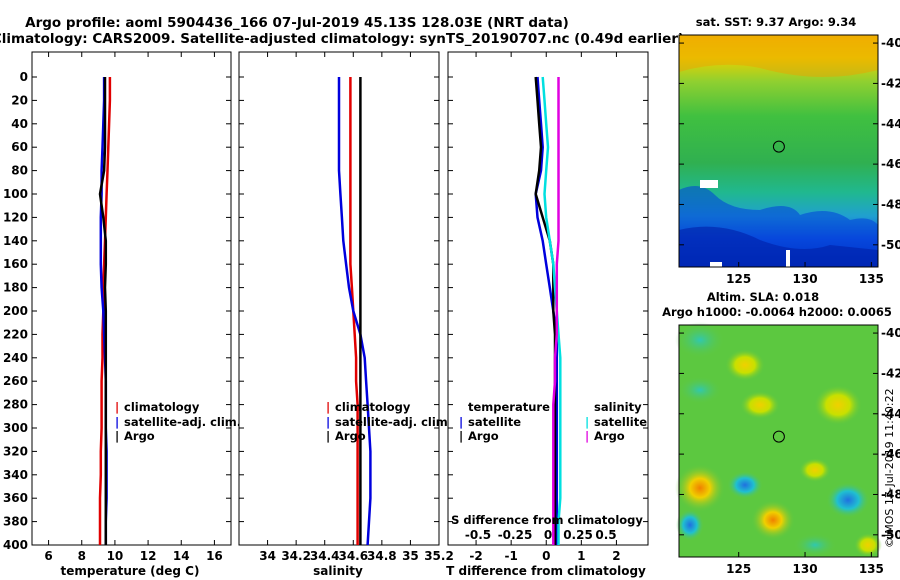 This screenshot has width=900, height=580. Describe the element at coordinates (494, 422) in the screenshot. I see `difference-legend-label-0: satellite` at that location.